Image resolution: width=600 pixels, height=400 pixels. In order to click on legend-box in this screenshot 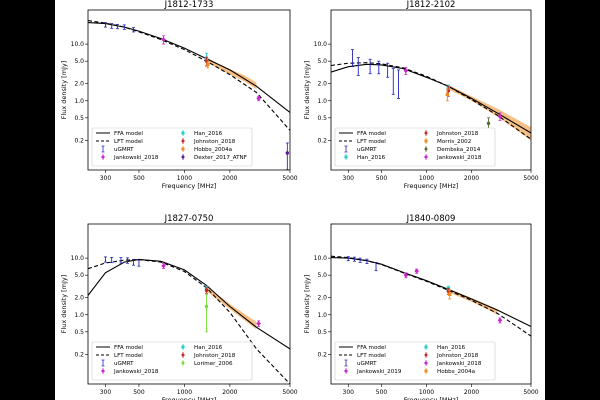, I will do `click(172, 361)`.